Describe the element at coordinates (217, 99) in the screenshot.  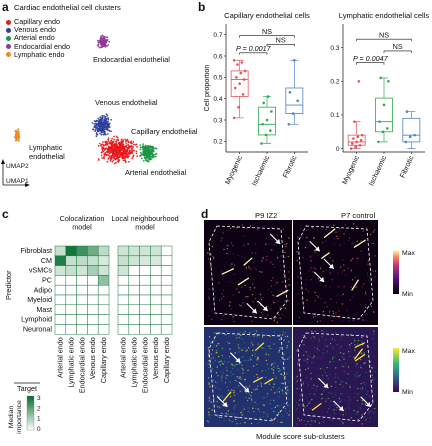
I see `y-tick-label: 0.4` at that location.